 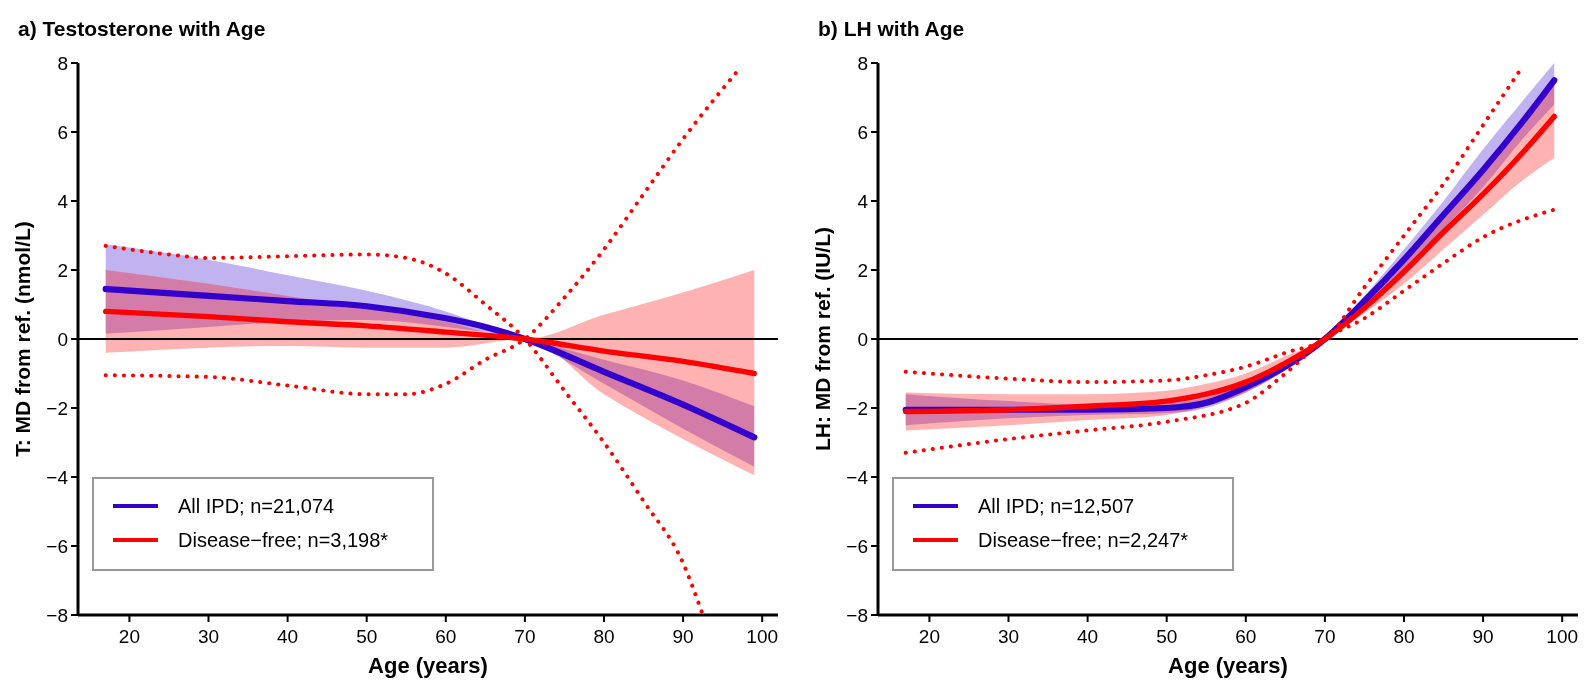 What do you see at coordinates (283, 540) in the screenshot?
I see `legend-label: Disease−free; n=3,198*` at bounding box center [283, 540].